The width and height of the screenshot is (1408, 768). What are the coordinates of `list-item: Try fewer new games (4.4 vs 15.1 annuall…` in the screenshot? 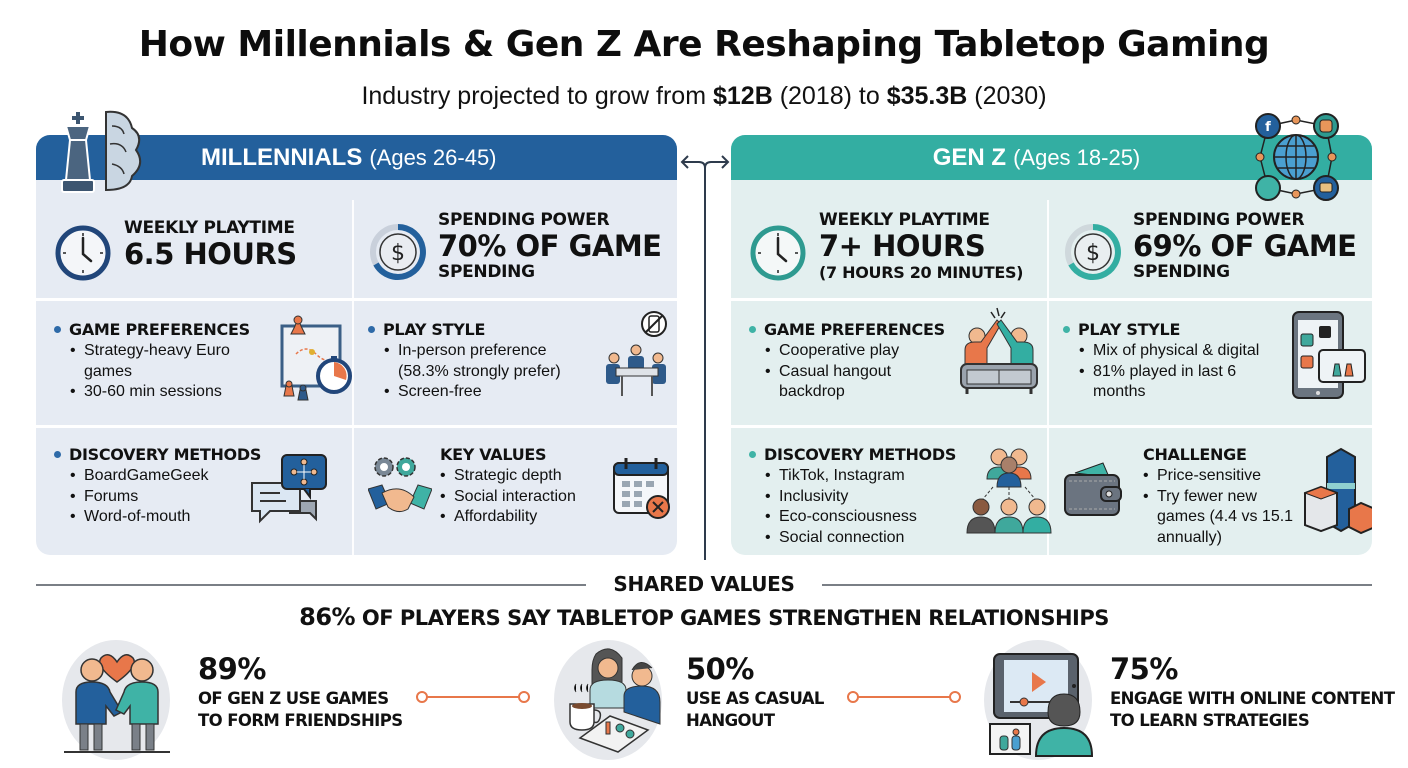 It's located at (1225, 518).